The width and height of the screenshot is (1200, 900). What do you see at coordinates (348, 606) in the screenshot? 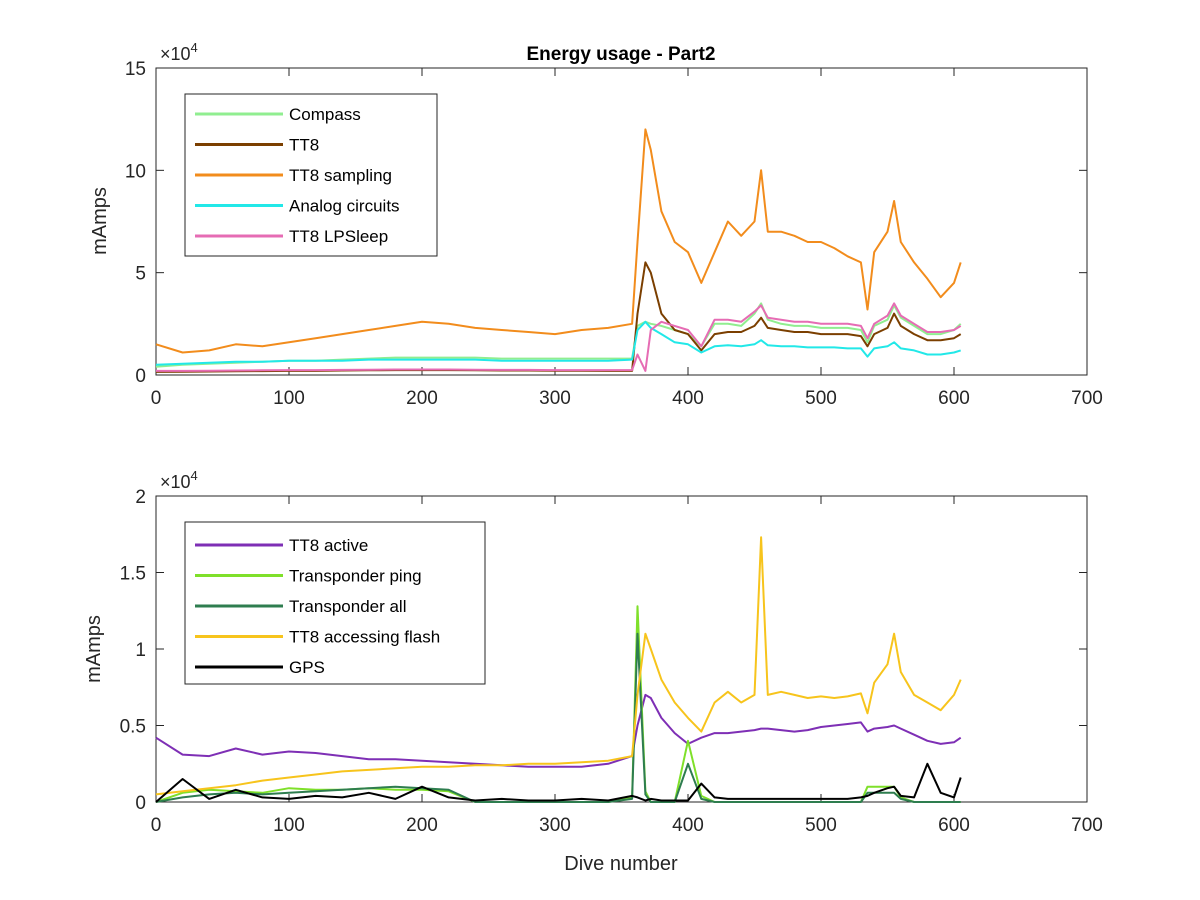
I see `legend-label-transponder-all: Transponder all` at bounding box center [348, 606].